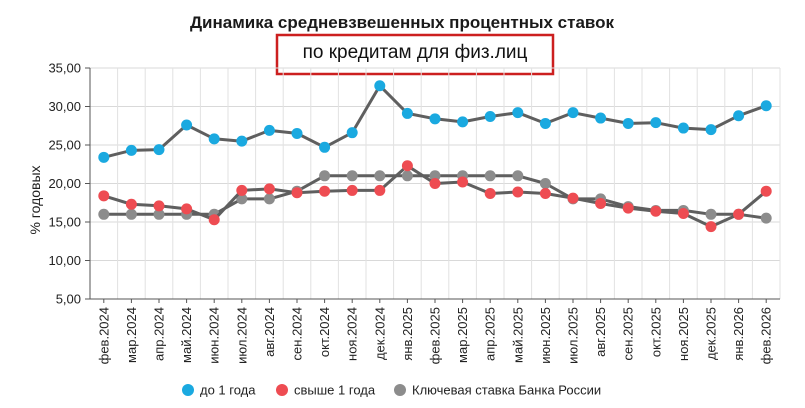  I want to click on x-tick-label: фев.2026, so click(766, 335).